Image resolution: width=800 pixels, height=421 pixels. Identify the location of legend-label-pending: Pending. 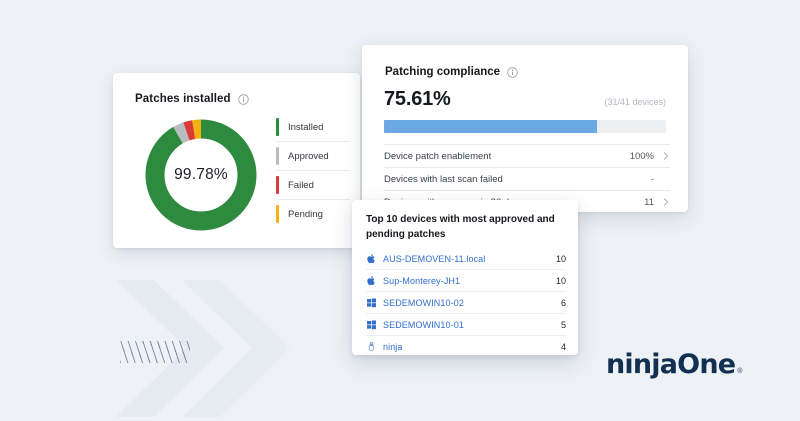
(305, 214).